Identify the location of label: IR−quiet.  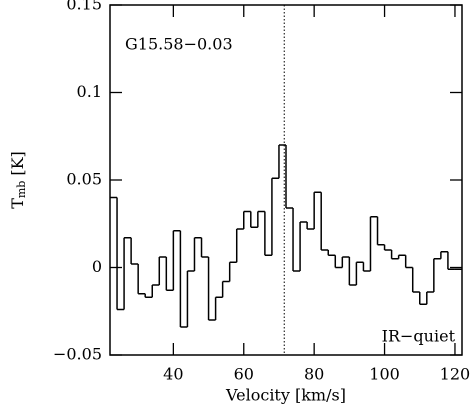
(419, 336).